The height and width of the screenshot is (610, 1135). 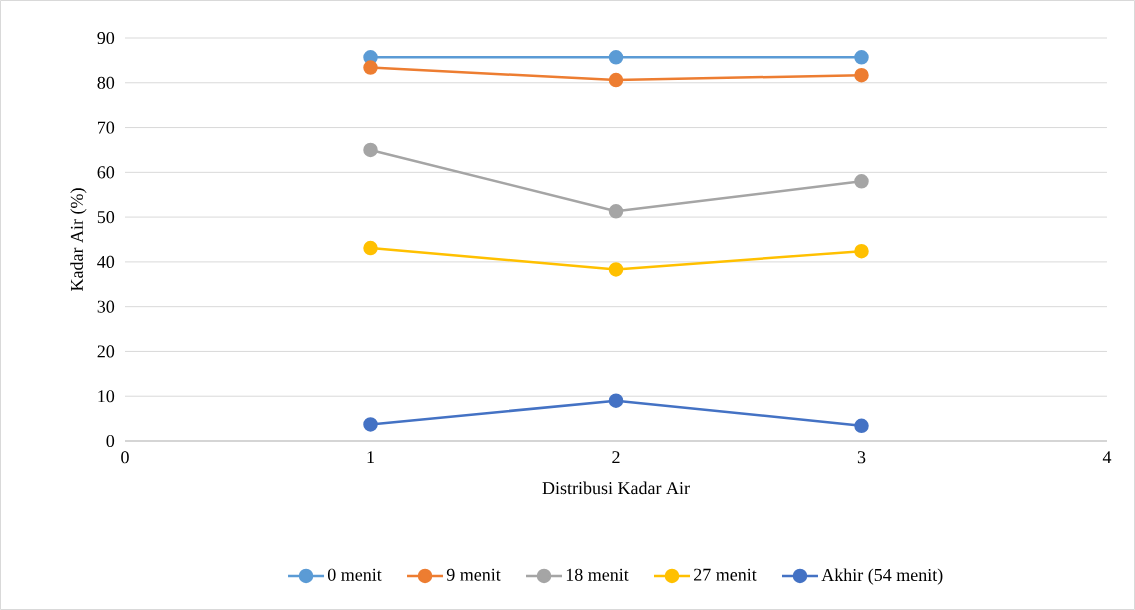 I want to click on y-axis-title: Kadar Air (%), so click(x=78, y=239).